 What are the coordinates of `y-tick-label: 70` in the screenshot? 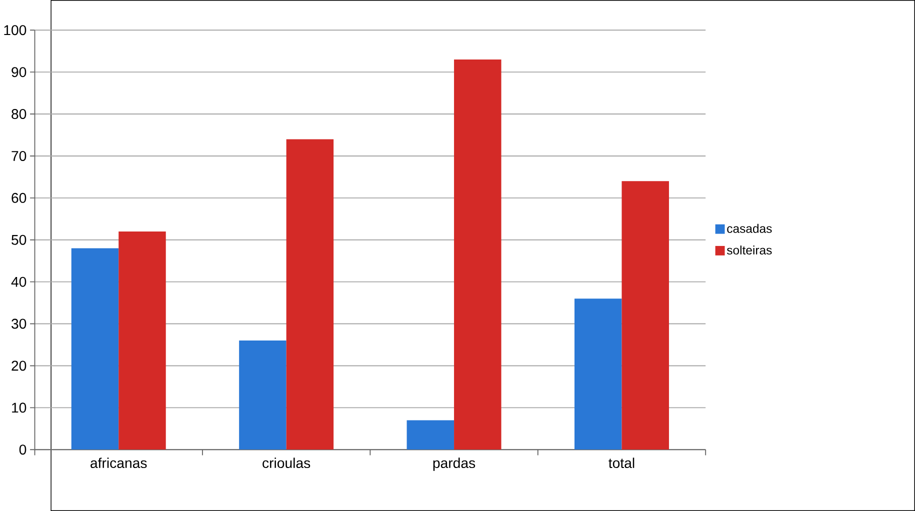 It's located at (19, 155).